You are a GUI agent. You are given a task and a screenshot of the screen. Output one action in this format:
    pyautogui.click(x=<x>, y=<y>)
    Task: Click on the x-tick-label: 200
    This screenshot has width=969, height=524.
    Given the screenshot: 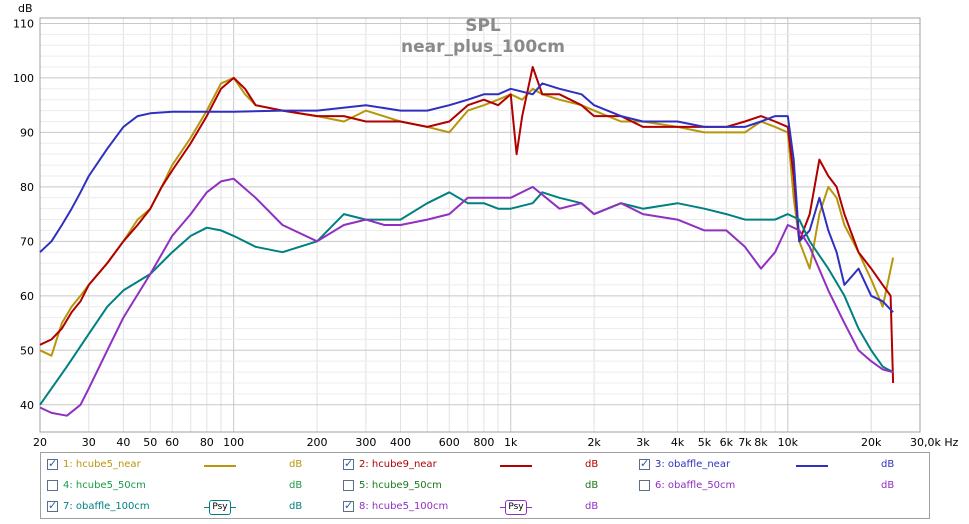 What is the action you would take?
    pyautogui.click(x=317, y=442)
    